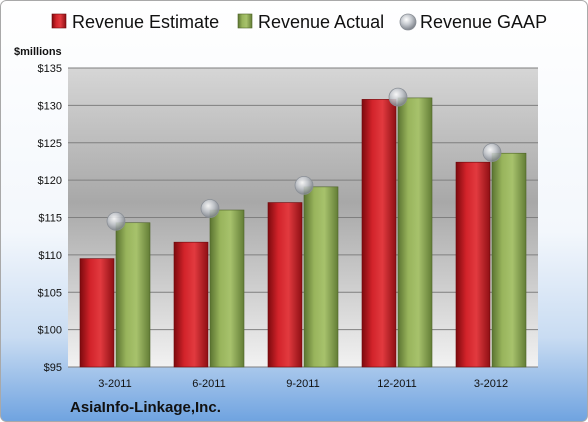 This screenshot has height=422, width=588. I want to click on x-tick-label: 9-2011, so click(302, 384).